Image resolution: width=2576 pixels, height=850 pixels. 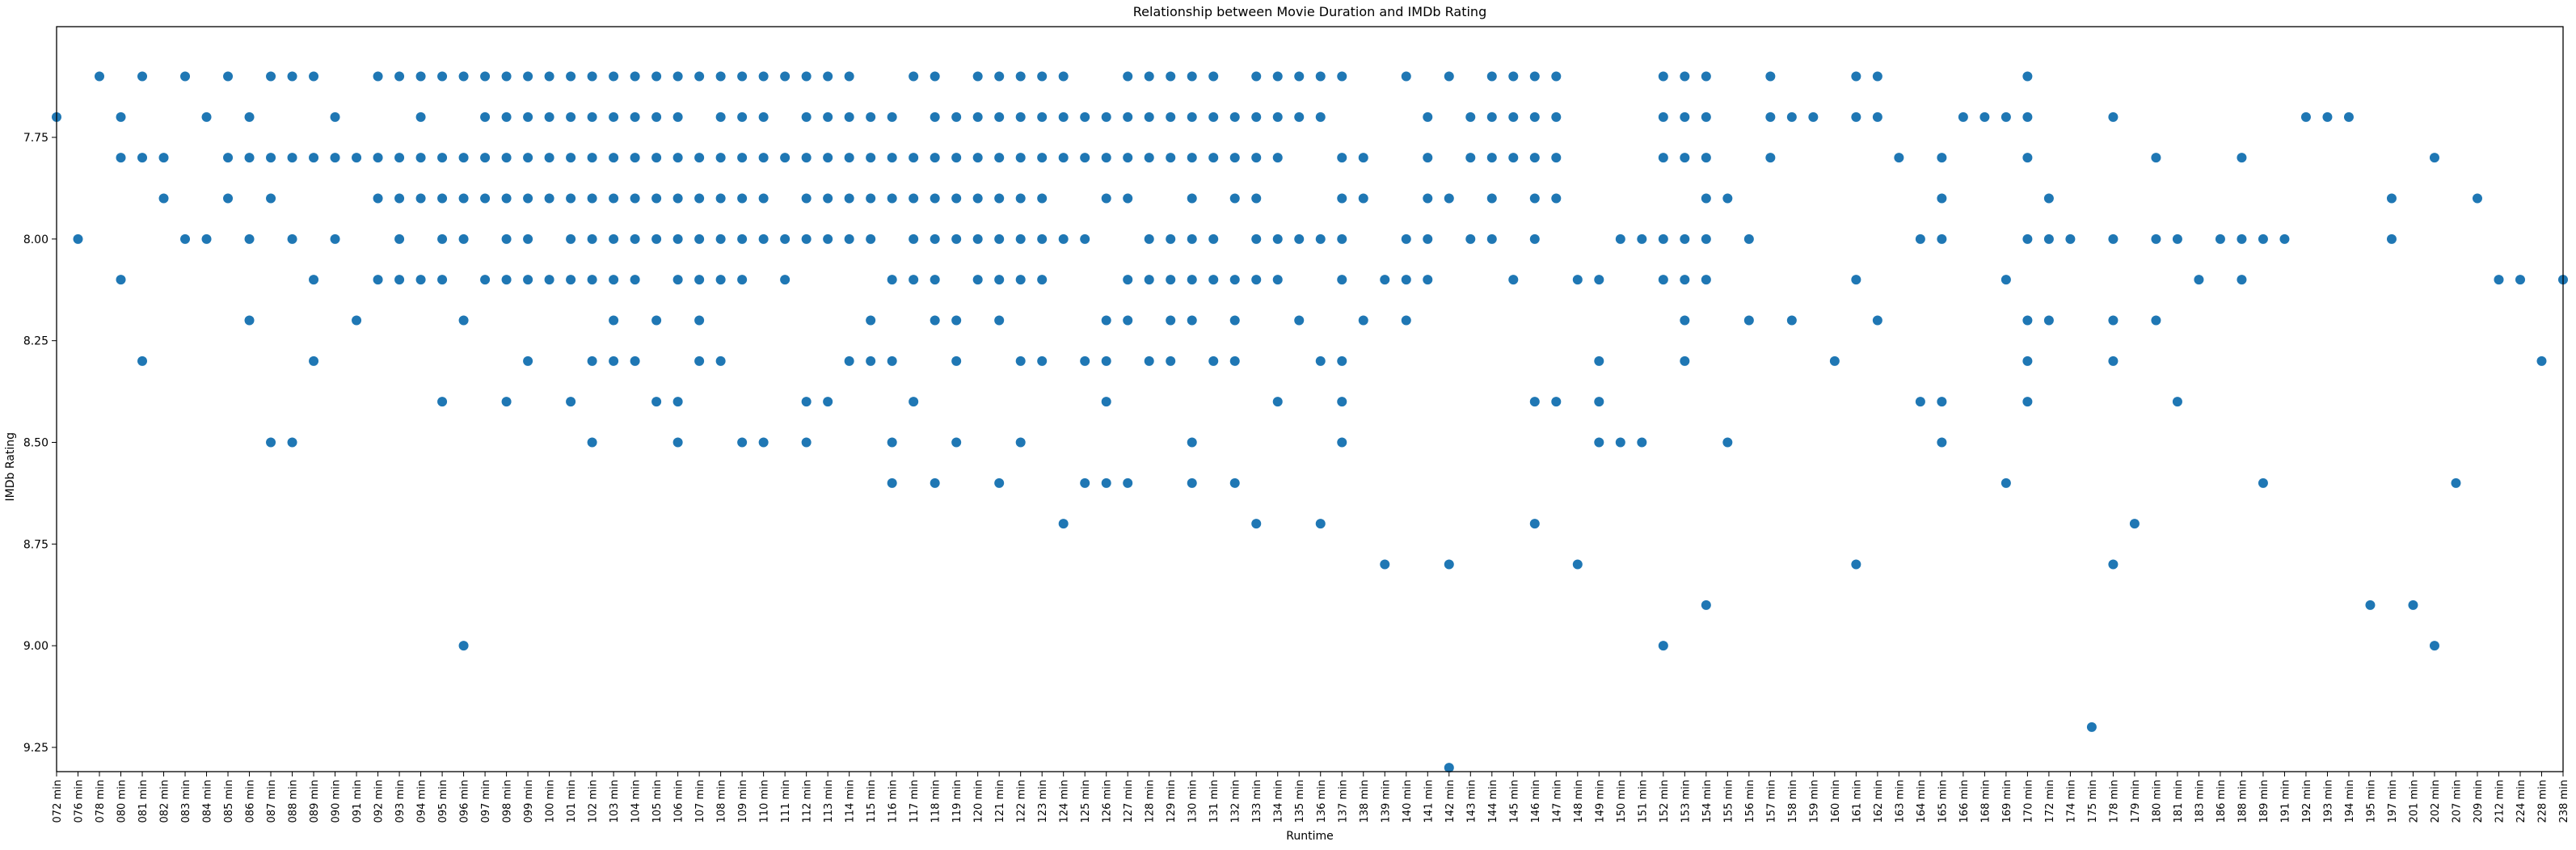 I want to click on x-tick-label: 144 min, so click(x=1493, y=801).